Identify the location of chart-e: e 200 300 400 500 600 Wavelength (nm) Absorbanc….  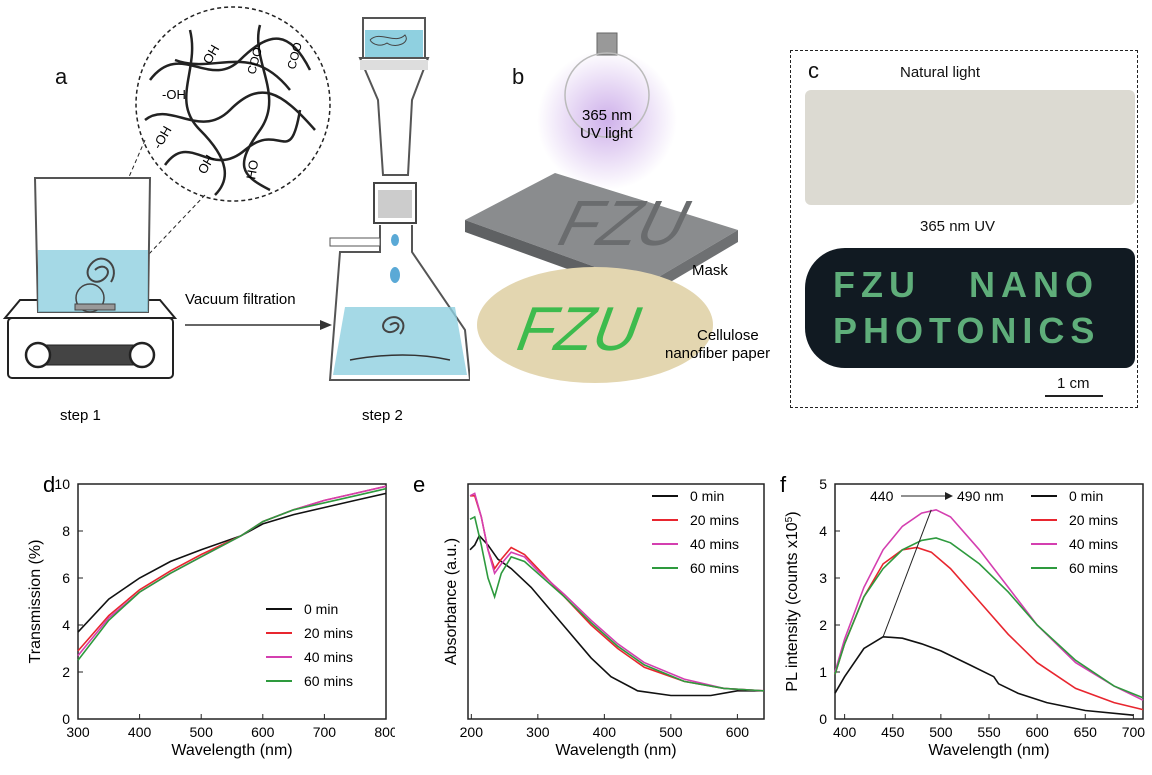
(586, 622).